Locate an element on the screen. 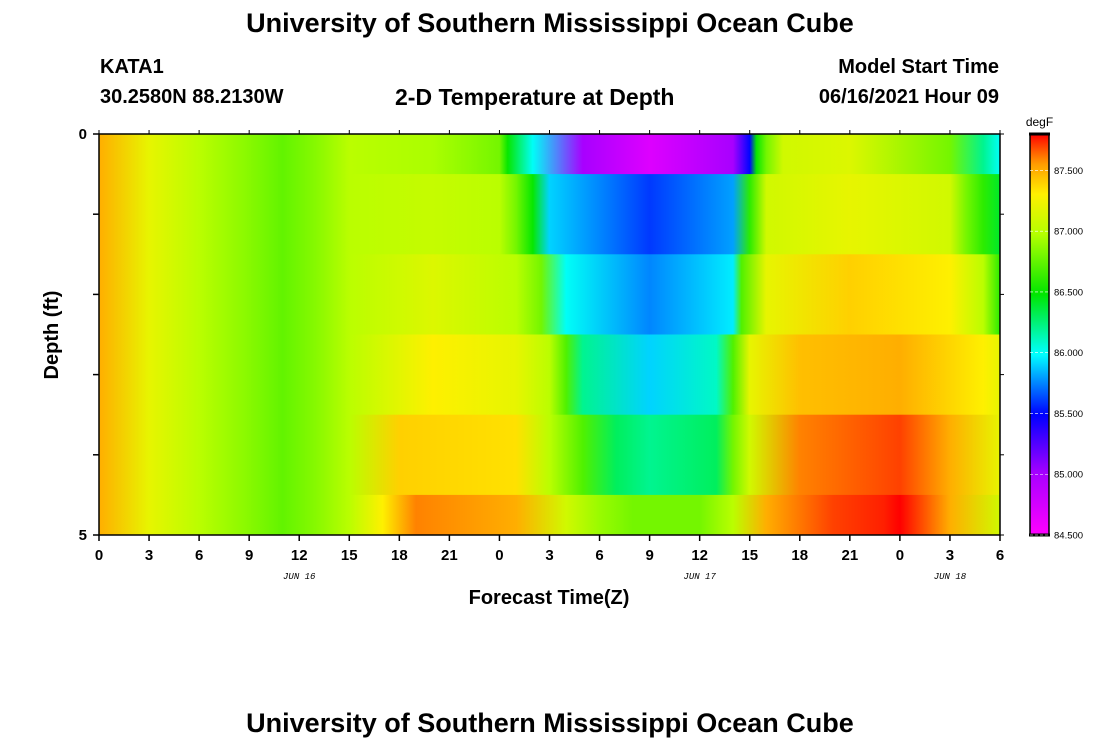 The width and height of the screenshot is (1100, 750). y-tick-label: 0 is located at coordinates (83, 134).